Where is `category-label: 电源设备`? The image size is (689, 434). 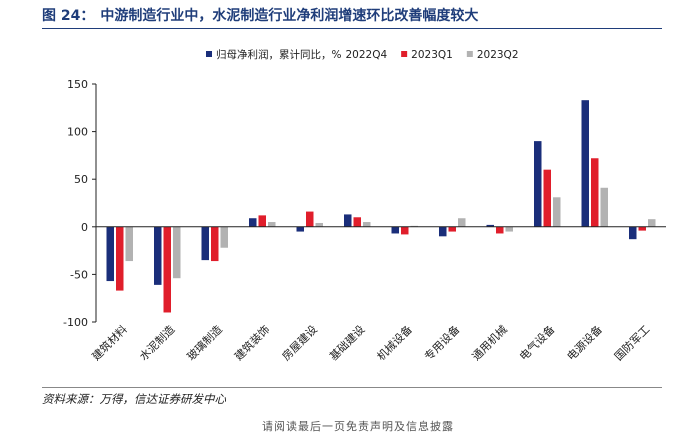
category-label: 电源设备 is located at coordinates (584, 342).